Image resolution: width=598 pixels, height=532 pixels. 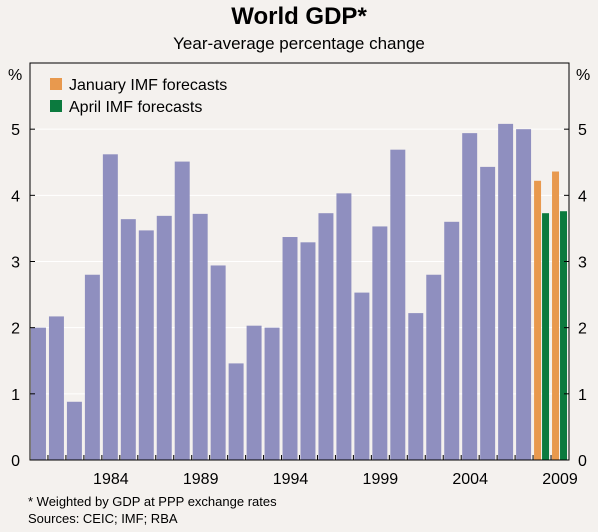 What do you see at coordinates (135, 107) in the screenshot?
I see `legend-label-1: April IMF forecasts` at bounding box center [135, 107].